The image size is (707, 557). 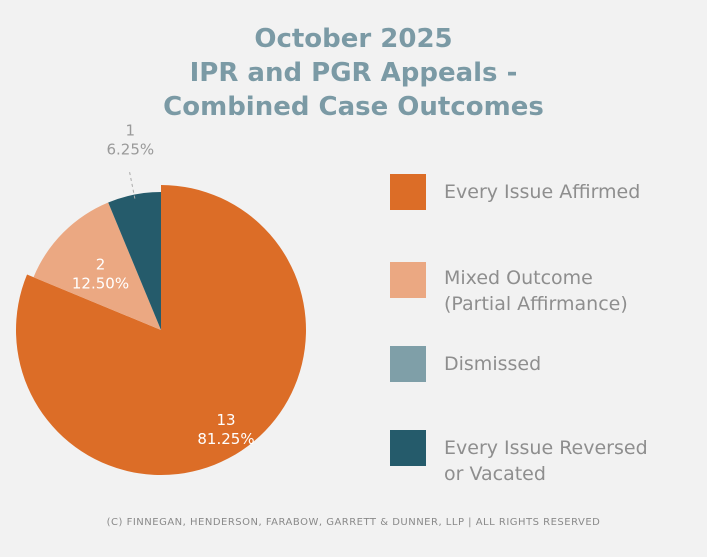 What do you see at coordinates (101, 264) in the screenshot?
I see `data-label-count-1: 2` at bounding box center [101, 264].